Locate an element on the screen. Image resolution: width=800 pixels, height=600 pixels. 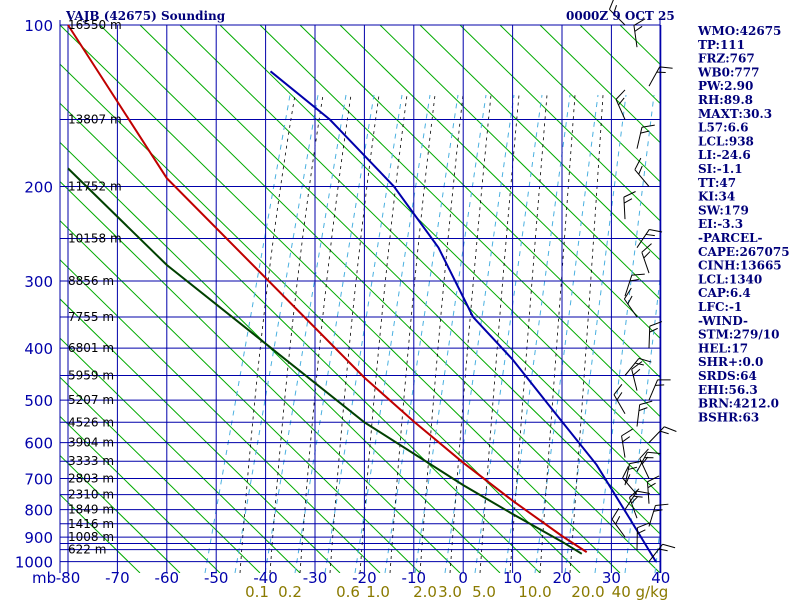
temperature-tick-label: 30 is located at coordinates (611, 578).